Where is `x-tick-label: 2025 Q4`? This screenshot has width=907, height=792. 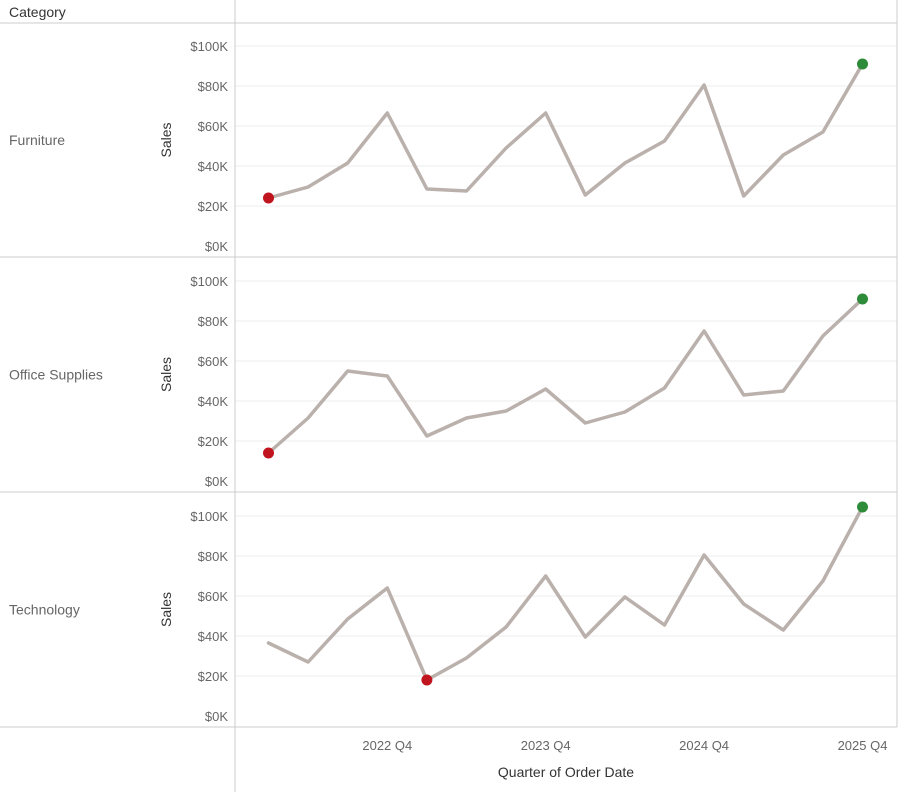
x-tick-label: 2025 Q4 is located at coordinates (863, 745).